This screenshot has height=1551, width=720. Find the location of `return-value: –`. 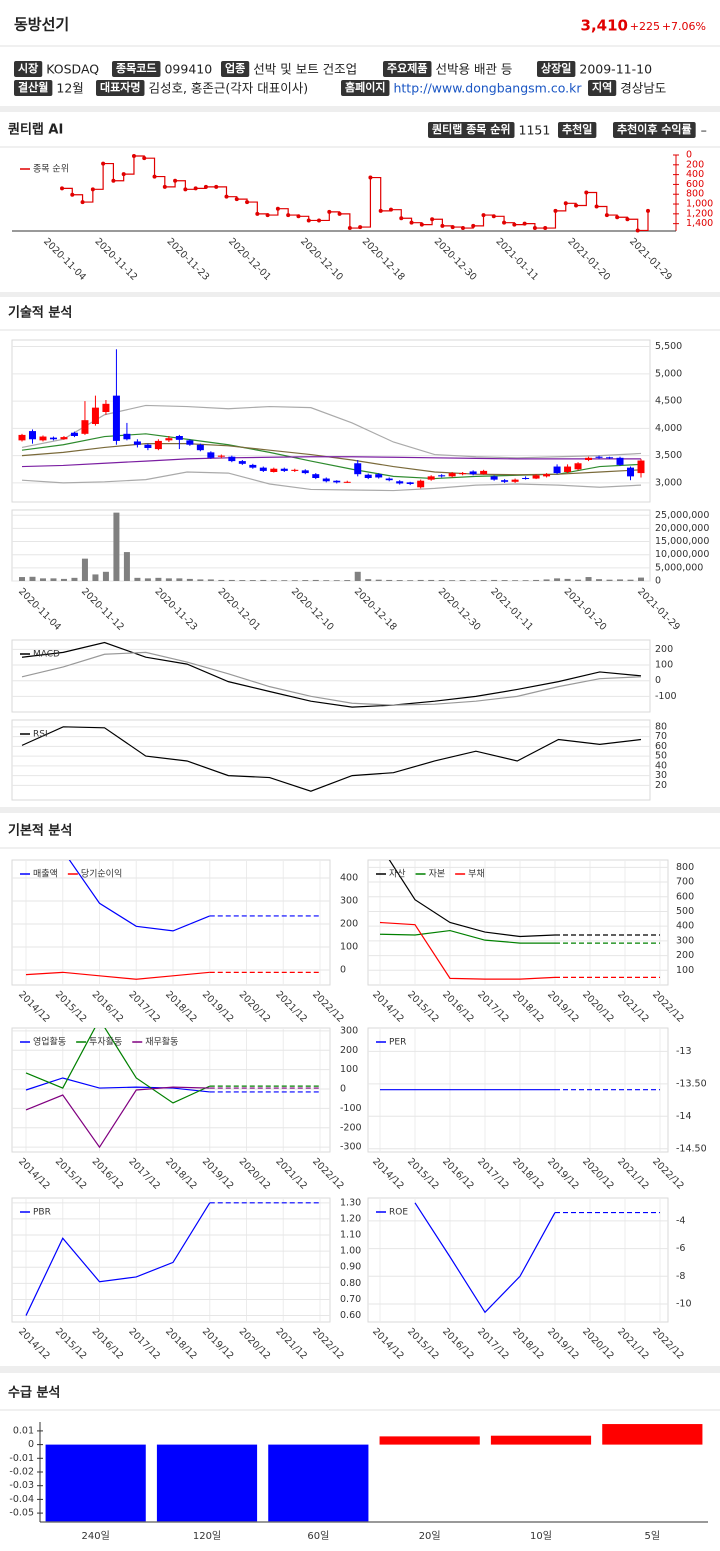

return-value: – is located at coordinates (704, 130).